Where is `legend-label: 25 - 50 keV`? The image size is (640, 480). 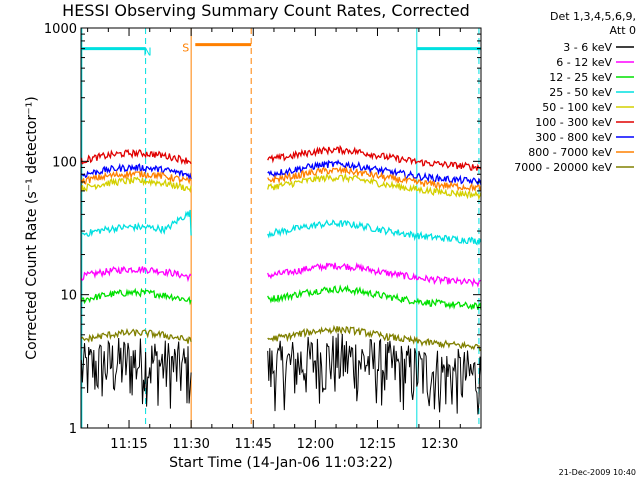
legend-label: 25 - 50 keV is located at coordinates (580, 92).